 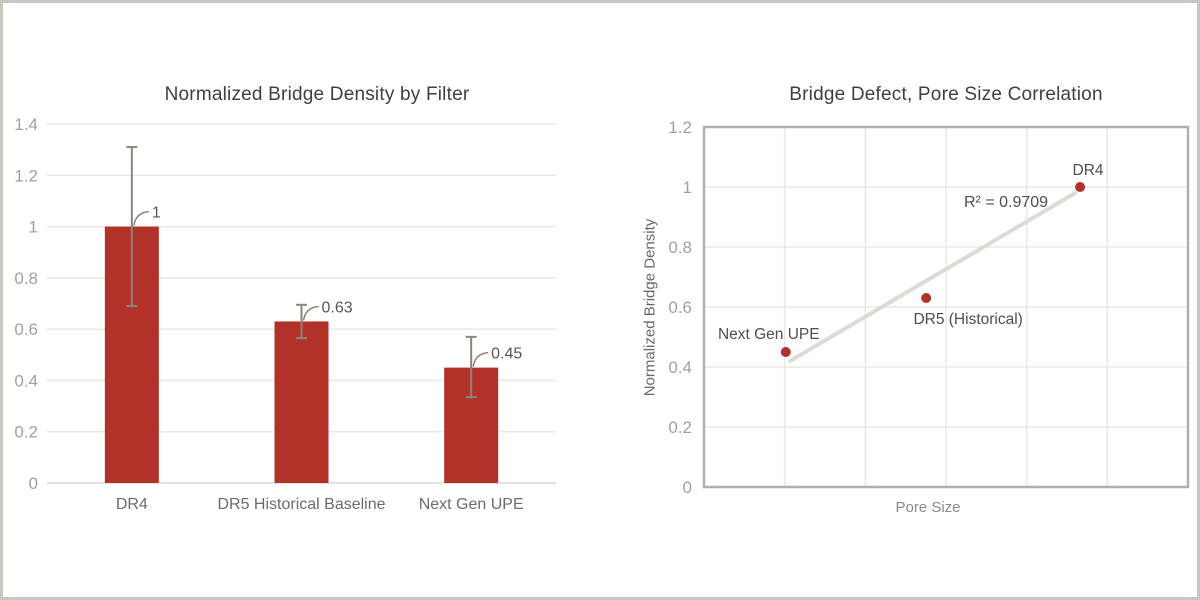 What do you see at coordinates (337, 307) in the screenshot?
I see `bar-data-label: 0.63` at bounding box center [337, 307].